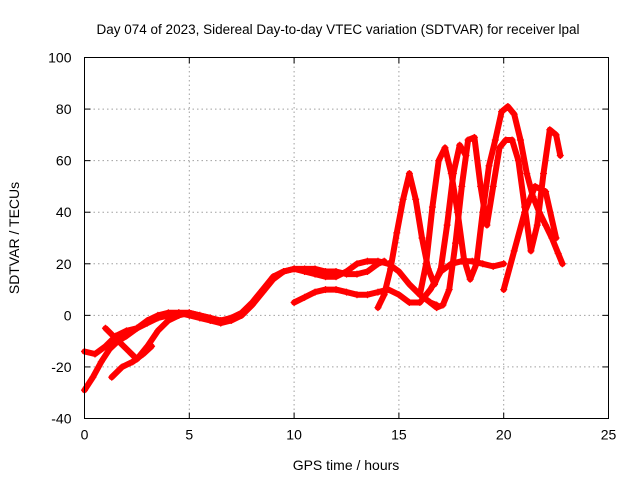 Image resolution: width=640 pixels, height=480 pixels. I want to click on y-tick-label: -40, so click(61, 419).